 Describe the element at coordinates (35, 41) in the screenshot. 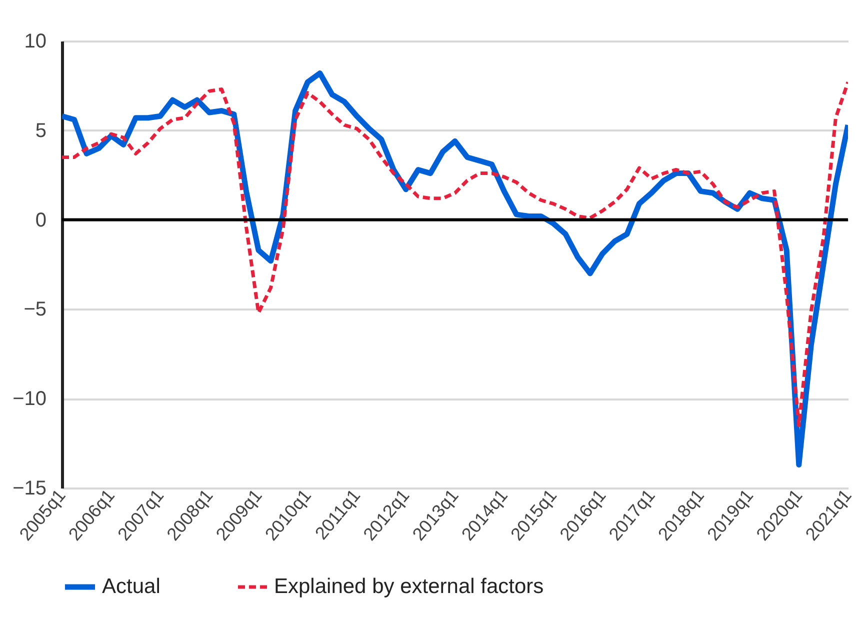

I see `y-tick-label: 10` at that location.